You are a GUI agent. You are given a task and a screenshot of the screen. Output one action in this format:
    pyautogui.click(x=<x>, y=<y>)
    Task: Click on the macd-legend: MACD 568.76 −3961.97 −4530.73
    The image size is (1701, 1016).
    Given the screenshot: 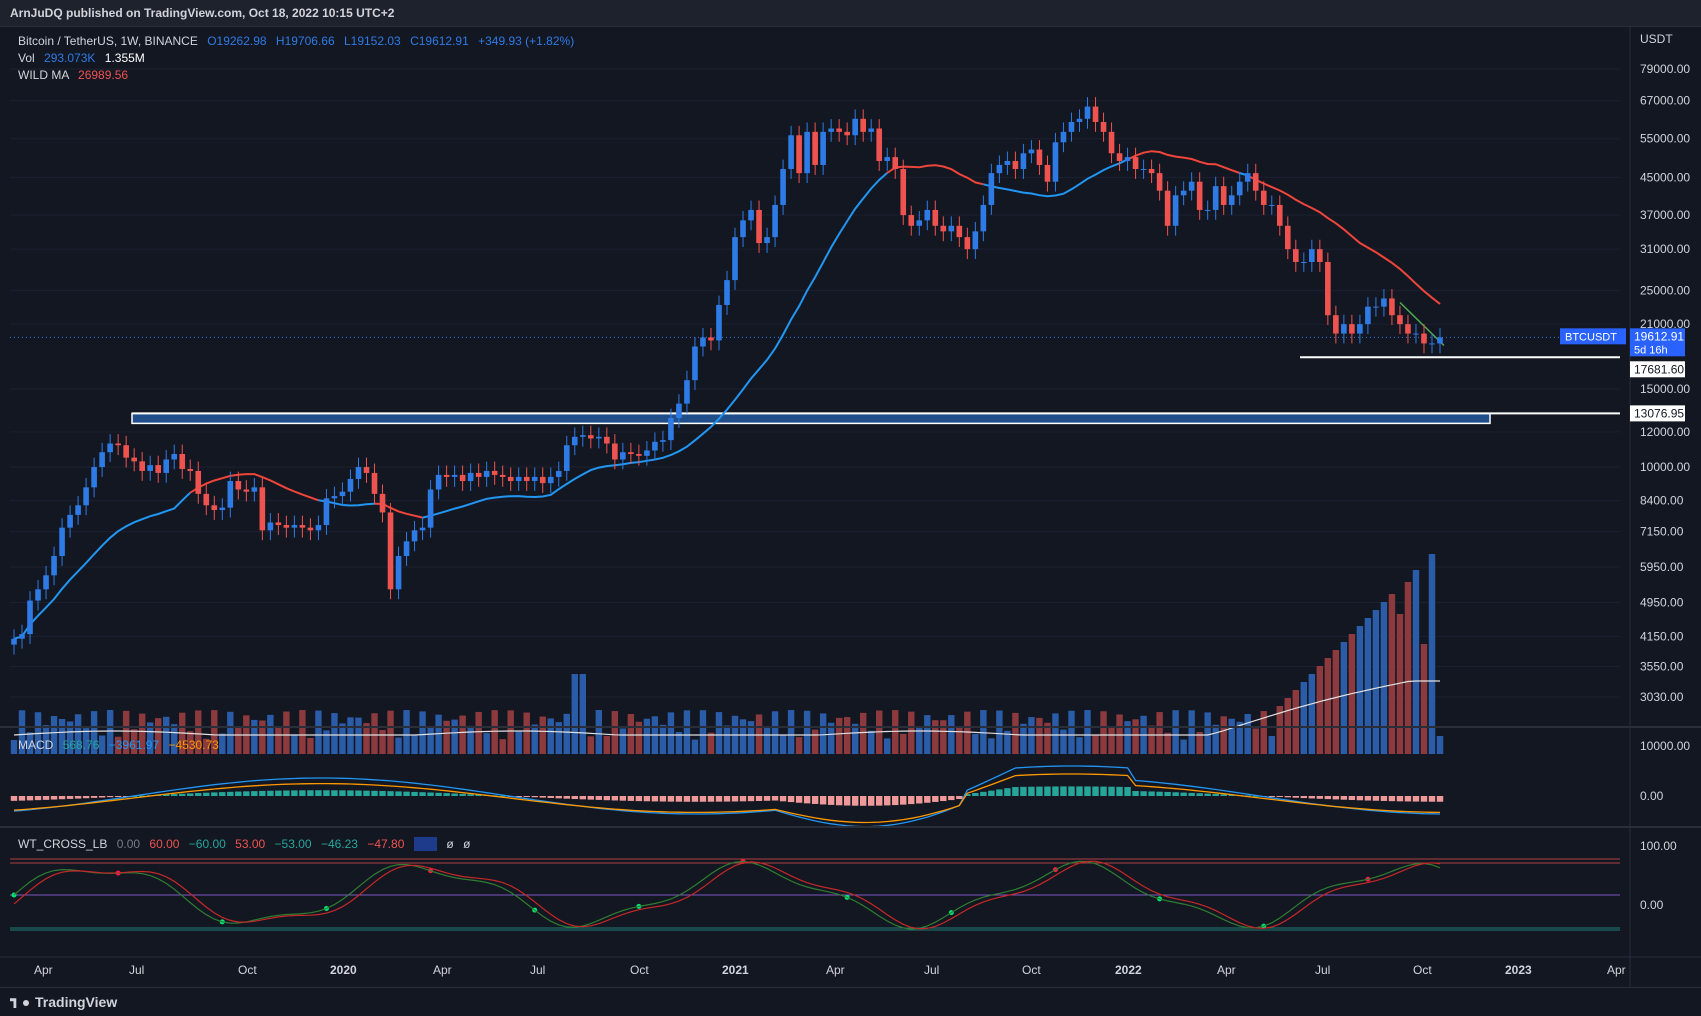 What is the action you would take?
    pyautogui.click(x=118, y=745)
    